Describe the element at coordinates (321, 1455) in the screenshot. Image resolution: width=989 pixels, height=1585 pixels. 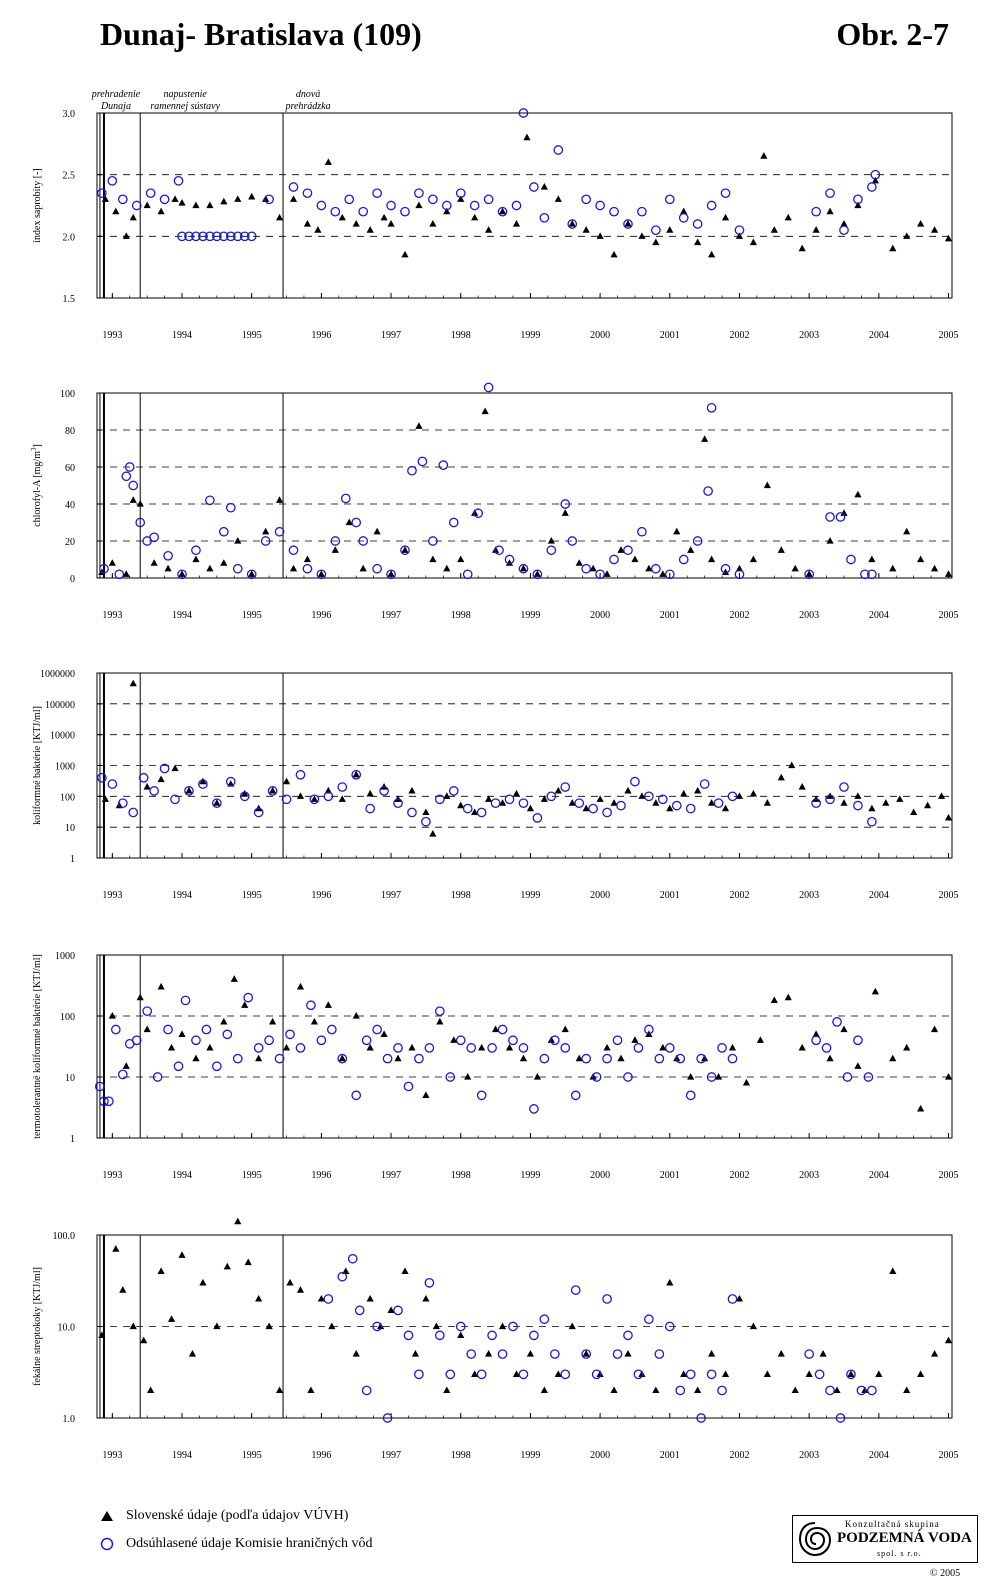
I see `chart-4-xtick-label-3: 1996` at that location.